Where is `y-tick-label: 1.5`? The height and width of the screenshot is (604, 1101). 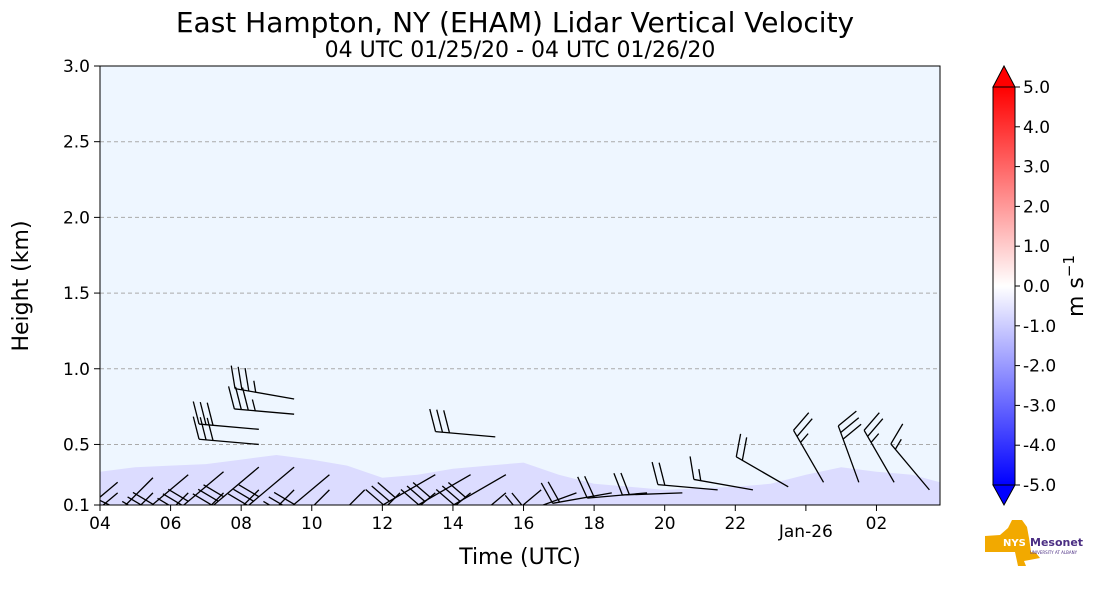
y-tick-label: 1.5 is located at coordinates (76, 294).